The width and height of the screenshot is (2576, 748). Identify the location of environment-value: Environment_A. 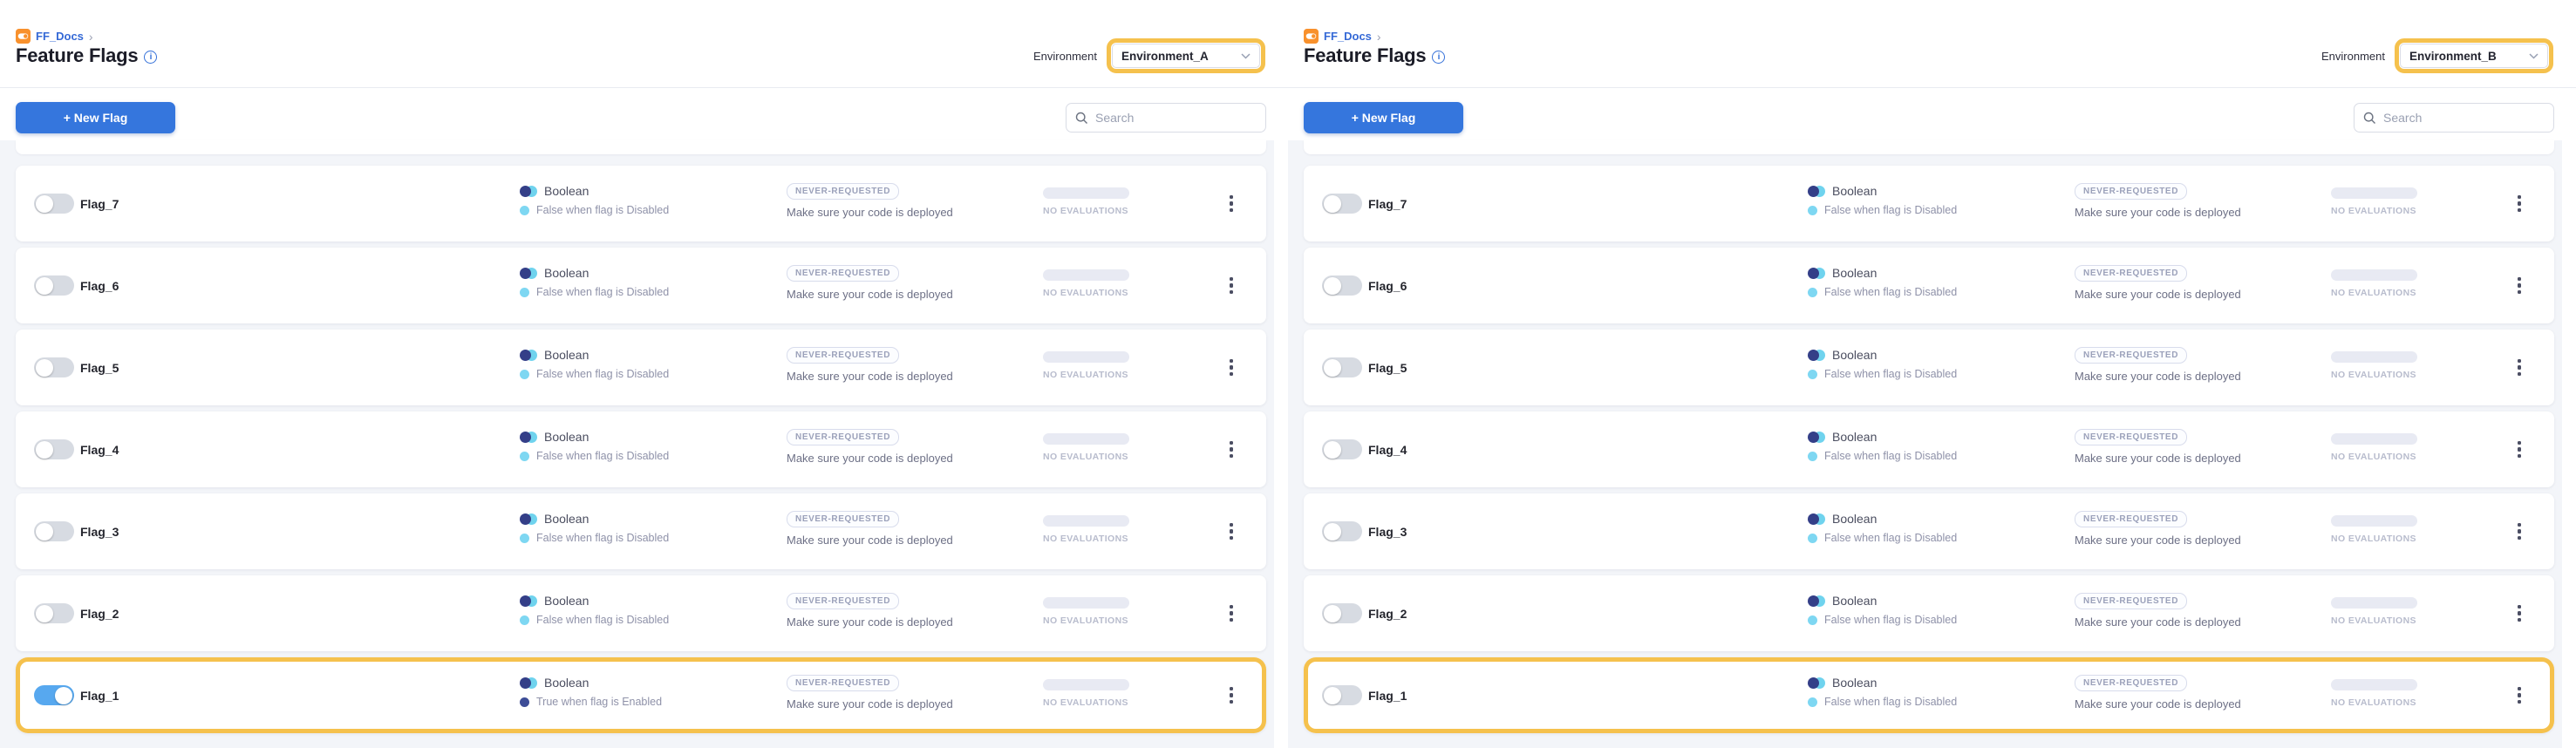
(1165, 56).